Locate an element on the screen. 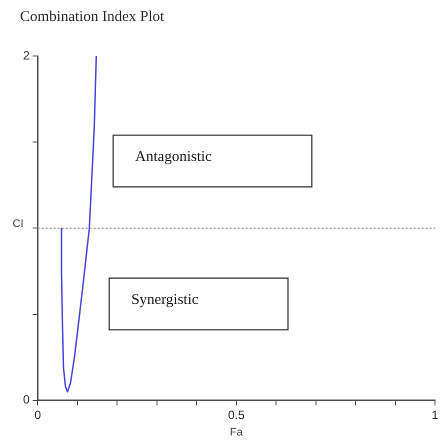 The height and width of the screenshot is (441, 445). chart-title: Combination Index Plot is located at coordinates (92, 16).